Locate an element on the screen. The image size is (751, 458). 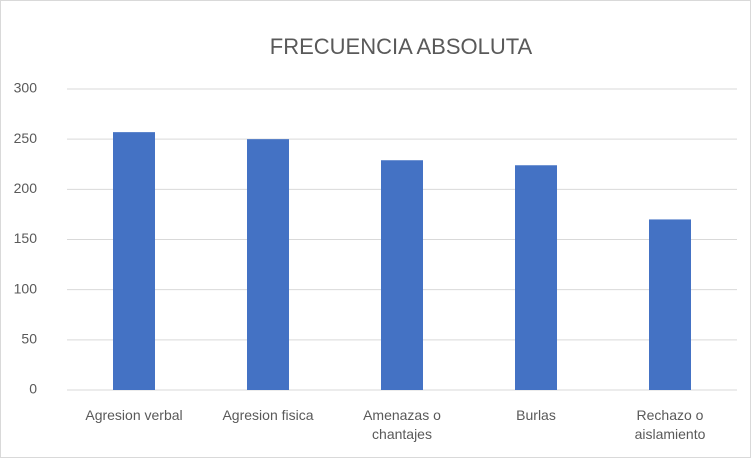
y-tick-label: 250 is located at coordinates (26, 138).